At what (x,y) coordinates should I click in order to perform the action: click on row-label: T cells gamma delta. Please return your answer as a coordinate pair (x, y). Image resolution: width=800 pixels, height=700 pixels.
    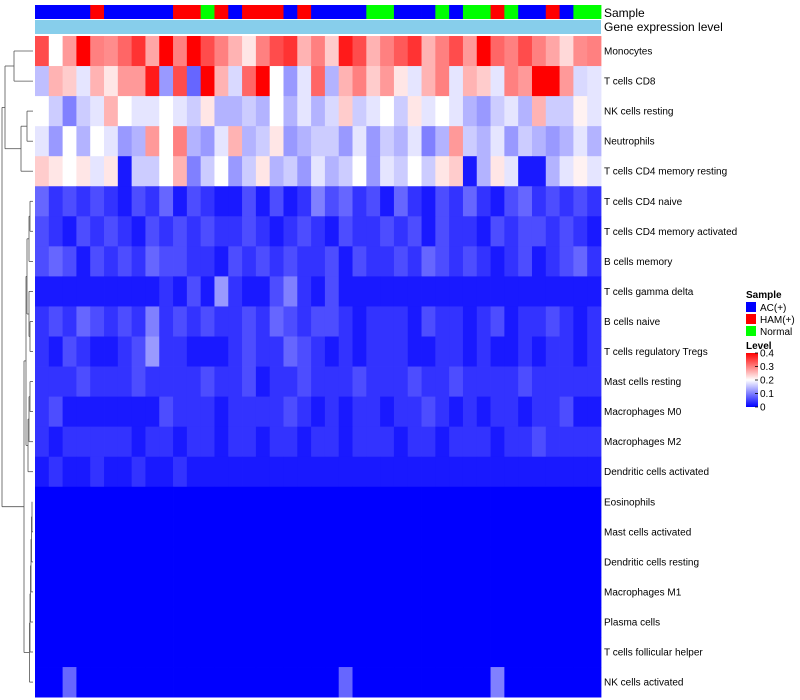
    Looking at the image, I should click on (649, 292).